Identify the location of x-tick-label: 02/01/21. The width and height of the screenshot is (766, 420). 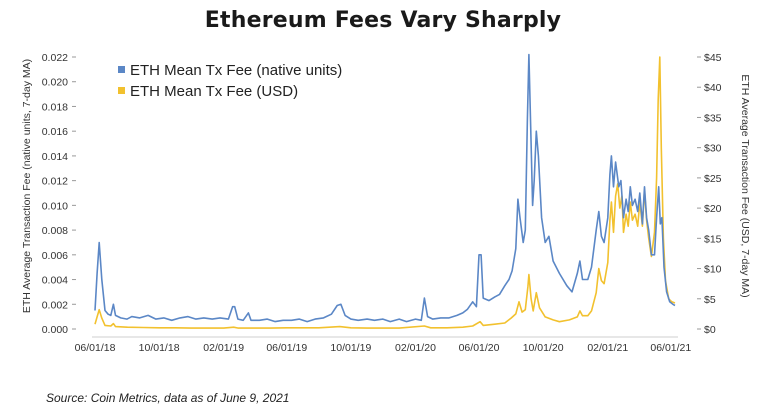
(607, 348).